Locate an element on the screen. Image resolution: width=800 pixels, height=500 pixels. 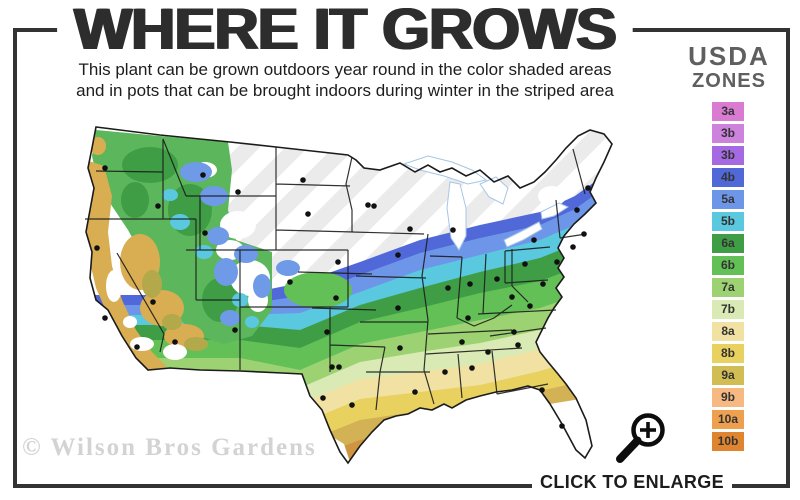
zone-swatch-3a: 3a is located at coordinates (728, 111).